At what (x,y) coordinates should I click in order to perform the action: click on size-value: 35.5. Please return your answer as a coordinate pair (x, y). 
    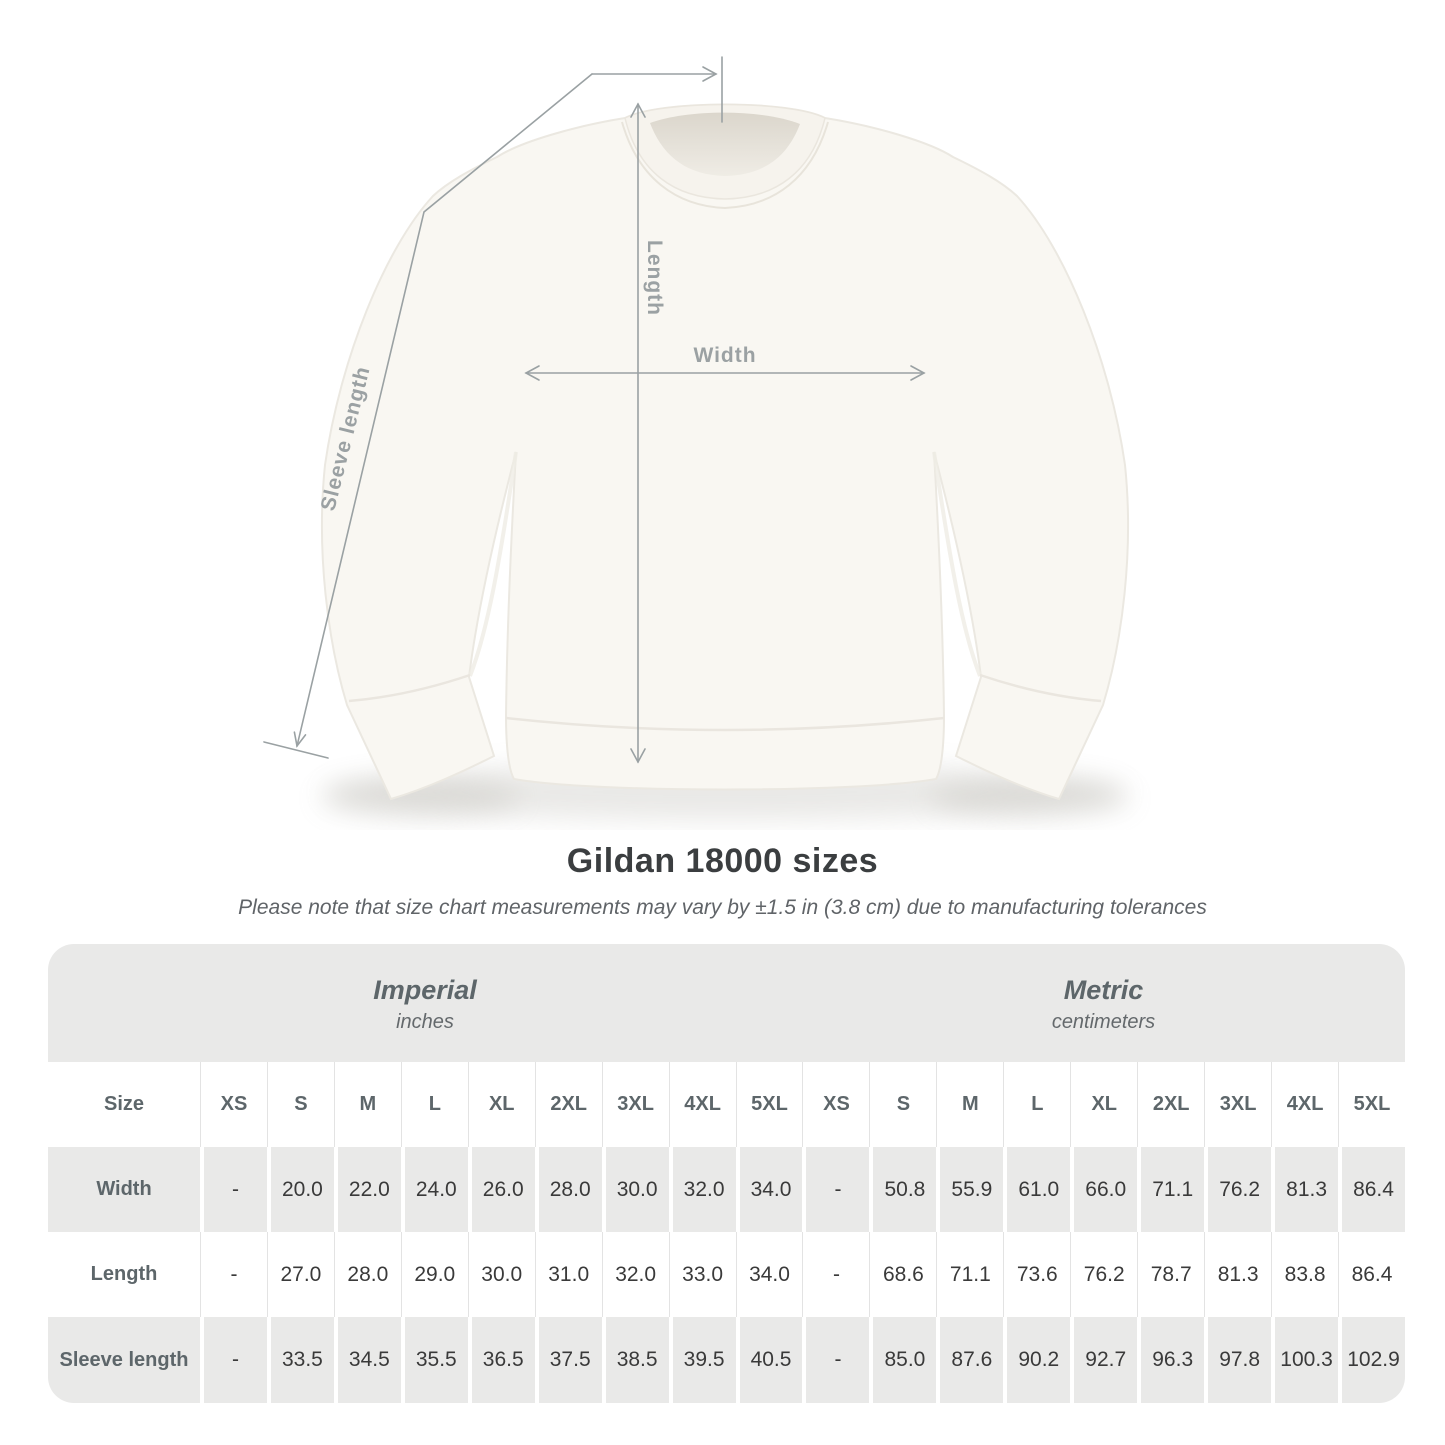
    Looking at the image, I should click on (434, 1360).